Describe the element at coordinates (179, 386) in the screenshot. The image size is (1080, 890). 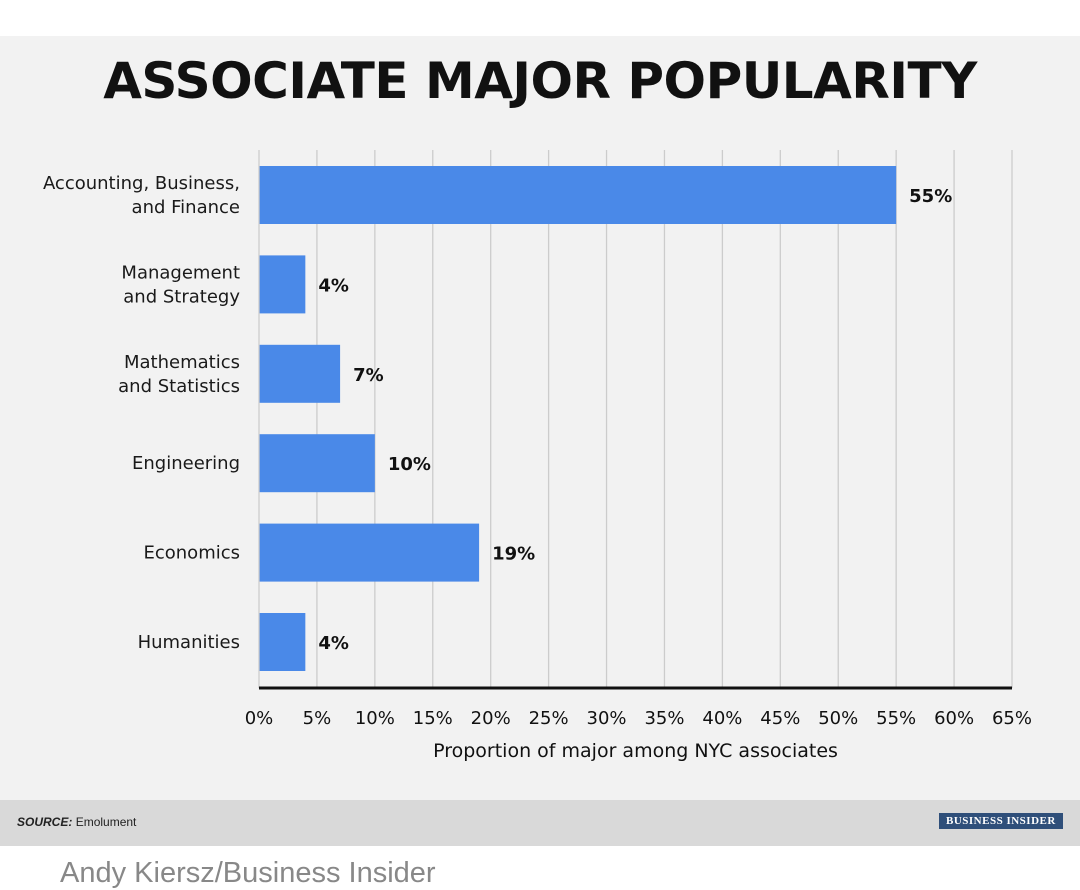
I see `category-label-line: and Statistics` at that location.